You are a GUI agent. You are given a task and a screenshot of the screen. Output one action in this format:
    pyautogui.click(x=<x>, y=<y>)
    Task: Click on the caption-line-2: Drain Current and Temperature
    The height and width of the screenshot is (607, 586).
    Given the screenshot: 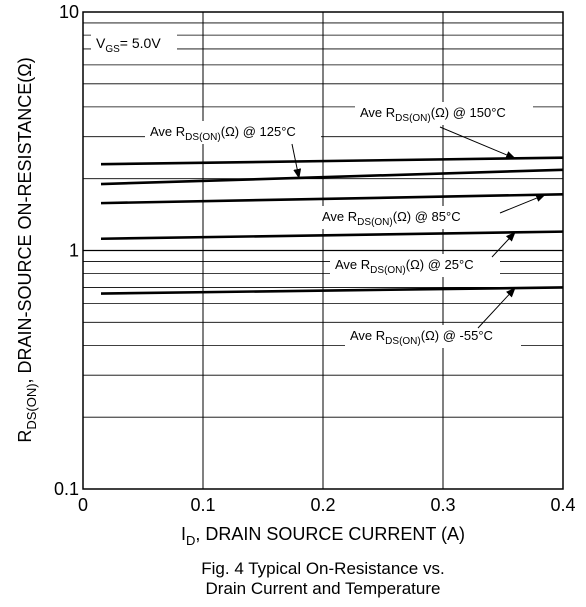 What is the action you would take?
    pyautogui.click(x=323, y=588)
    